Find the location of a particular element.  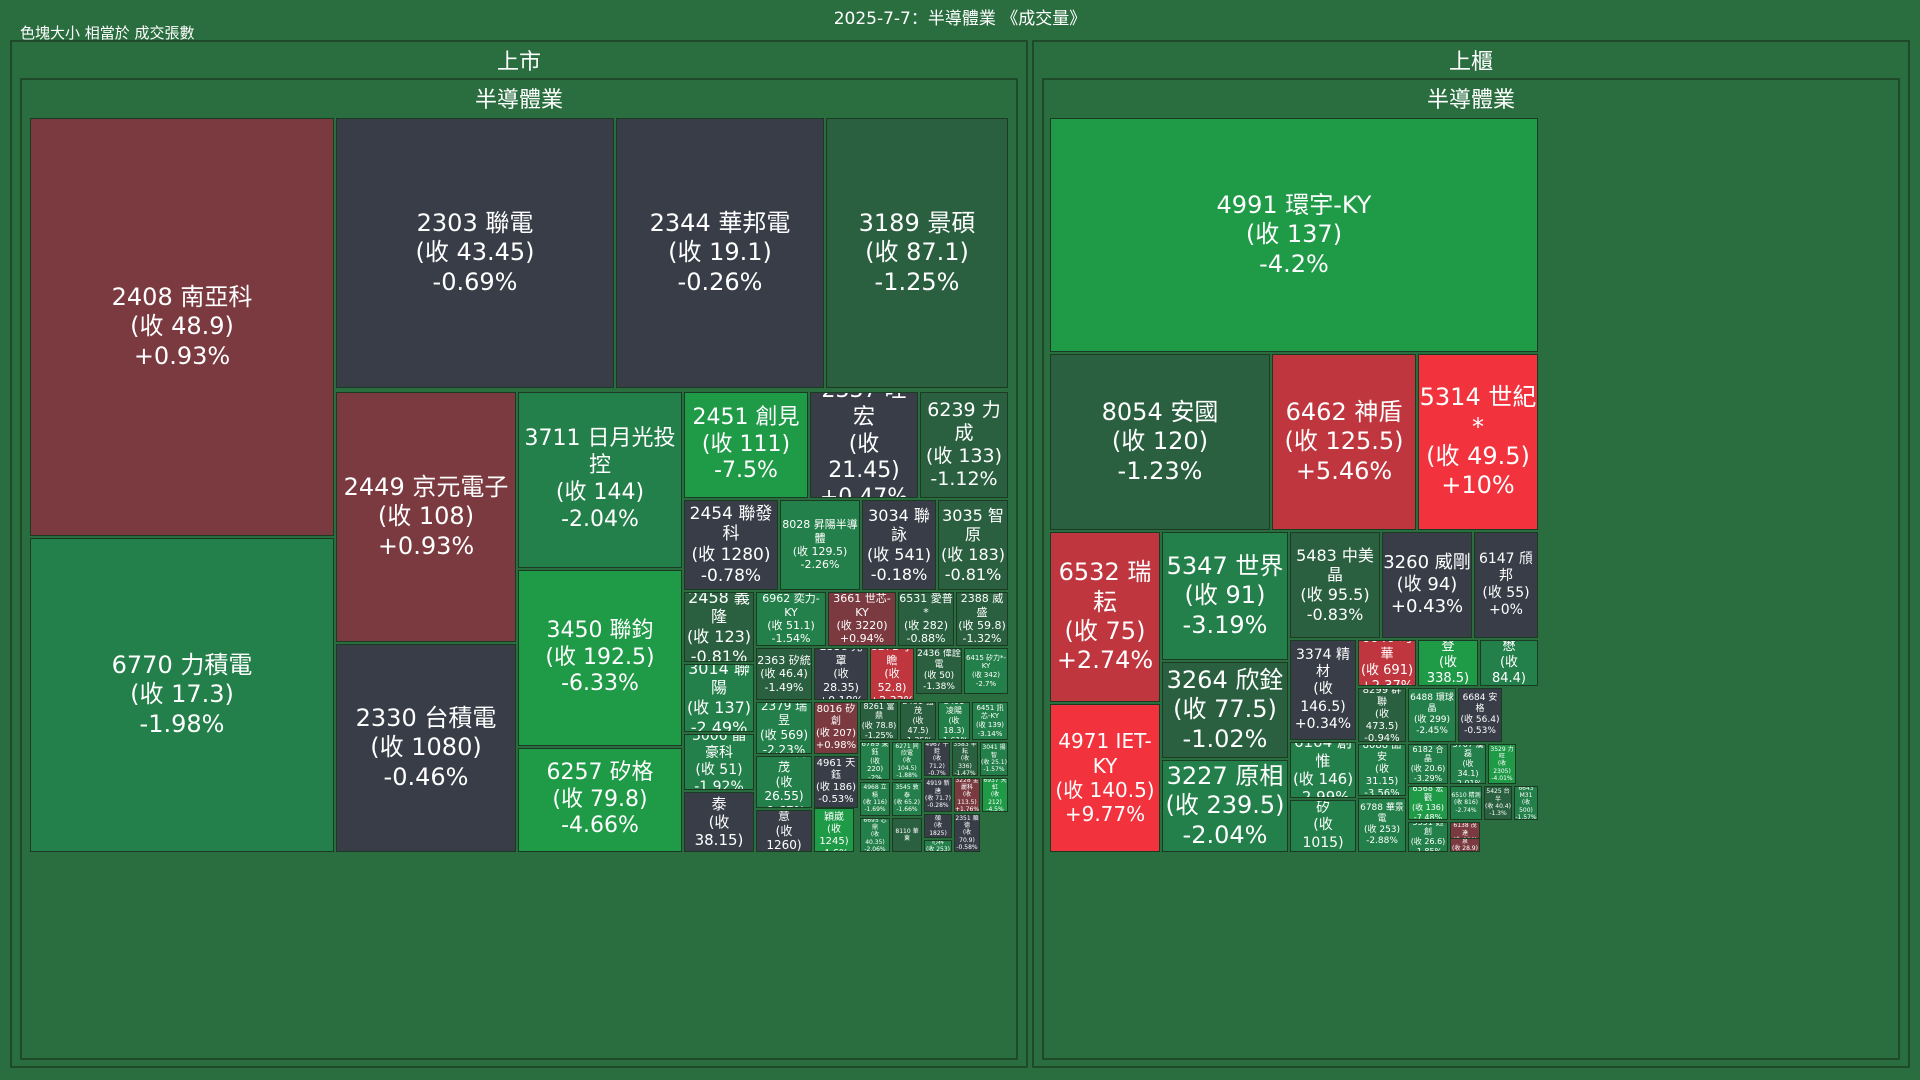

tile-2330: 2330 台積電 (收 1080) -0.46% is located at coordinates (426, 748).